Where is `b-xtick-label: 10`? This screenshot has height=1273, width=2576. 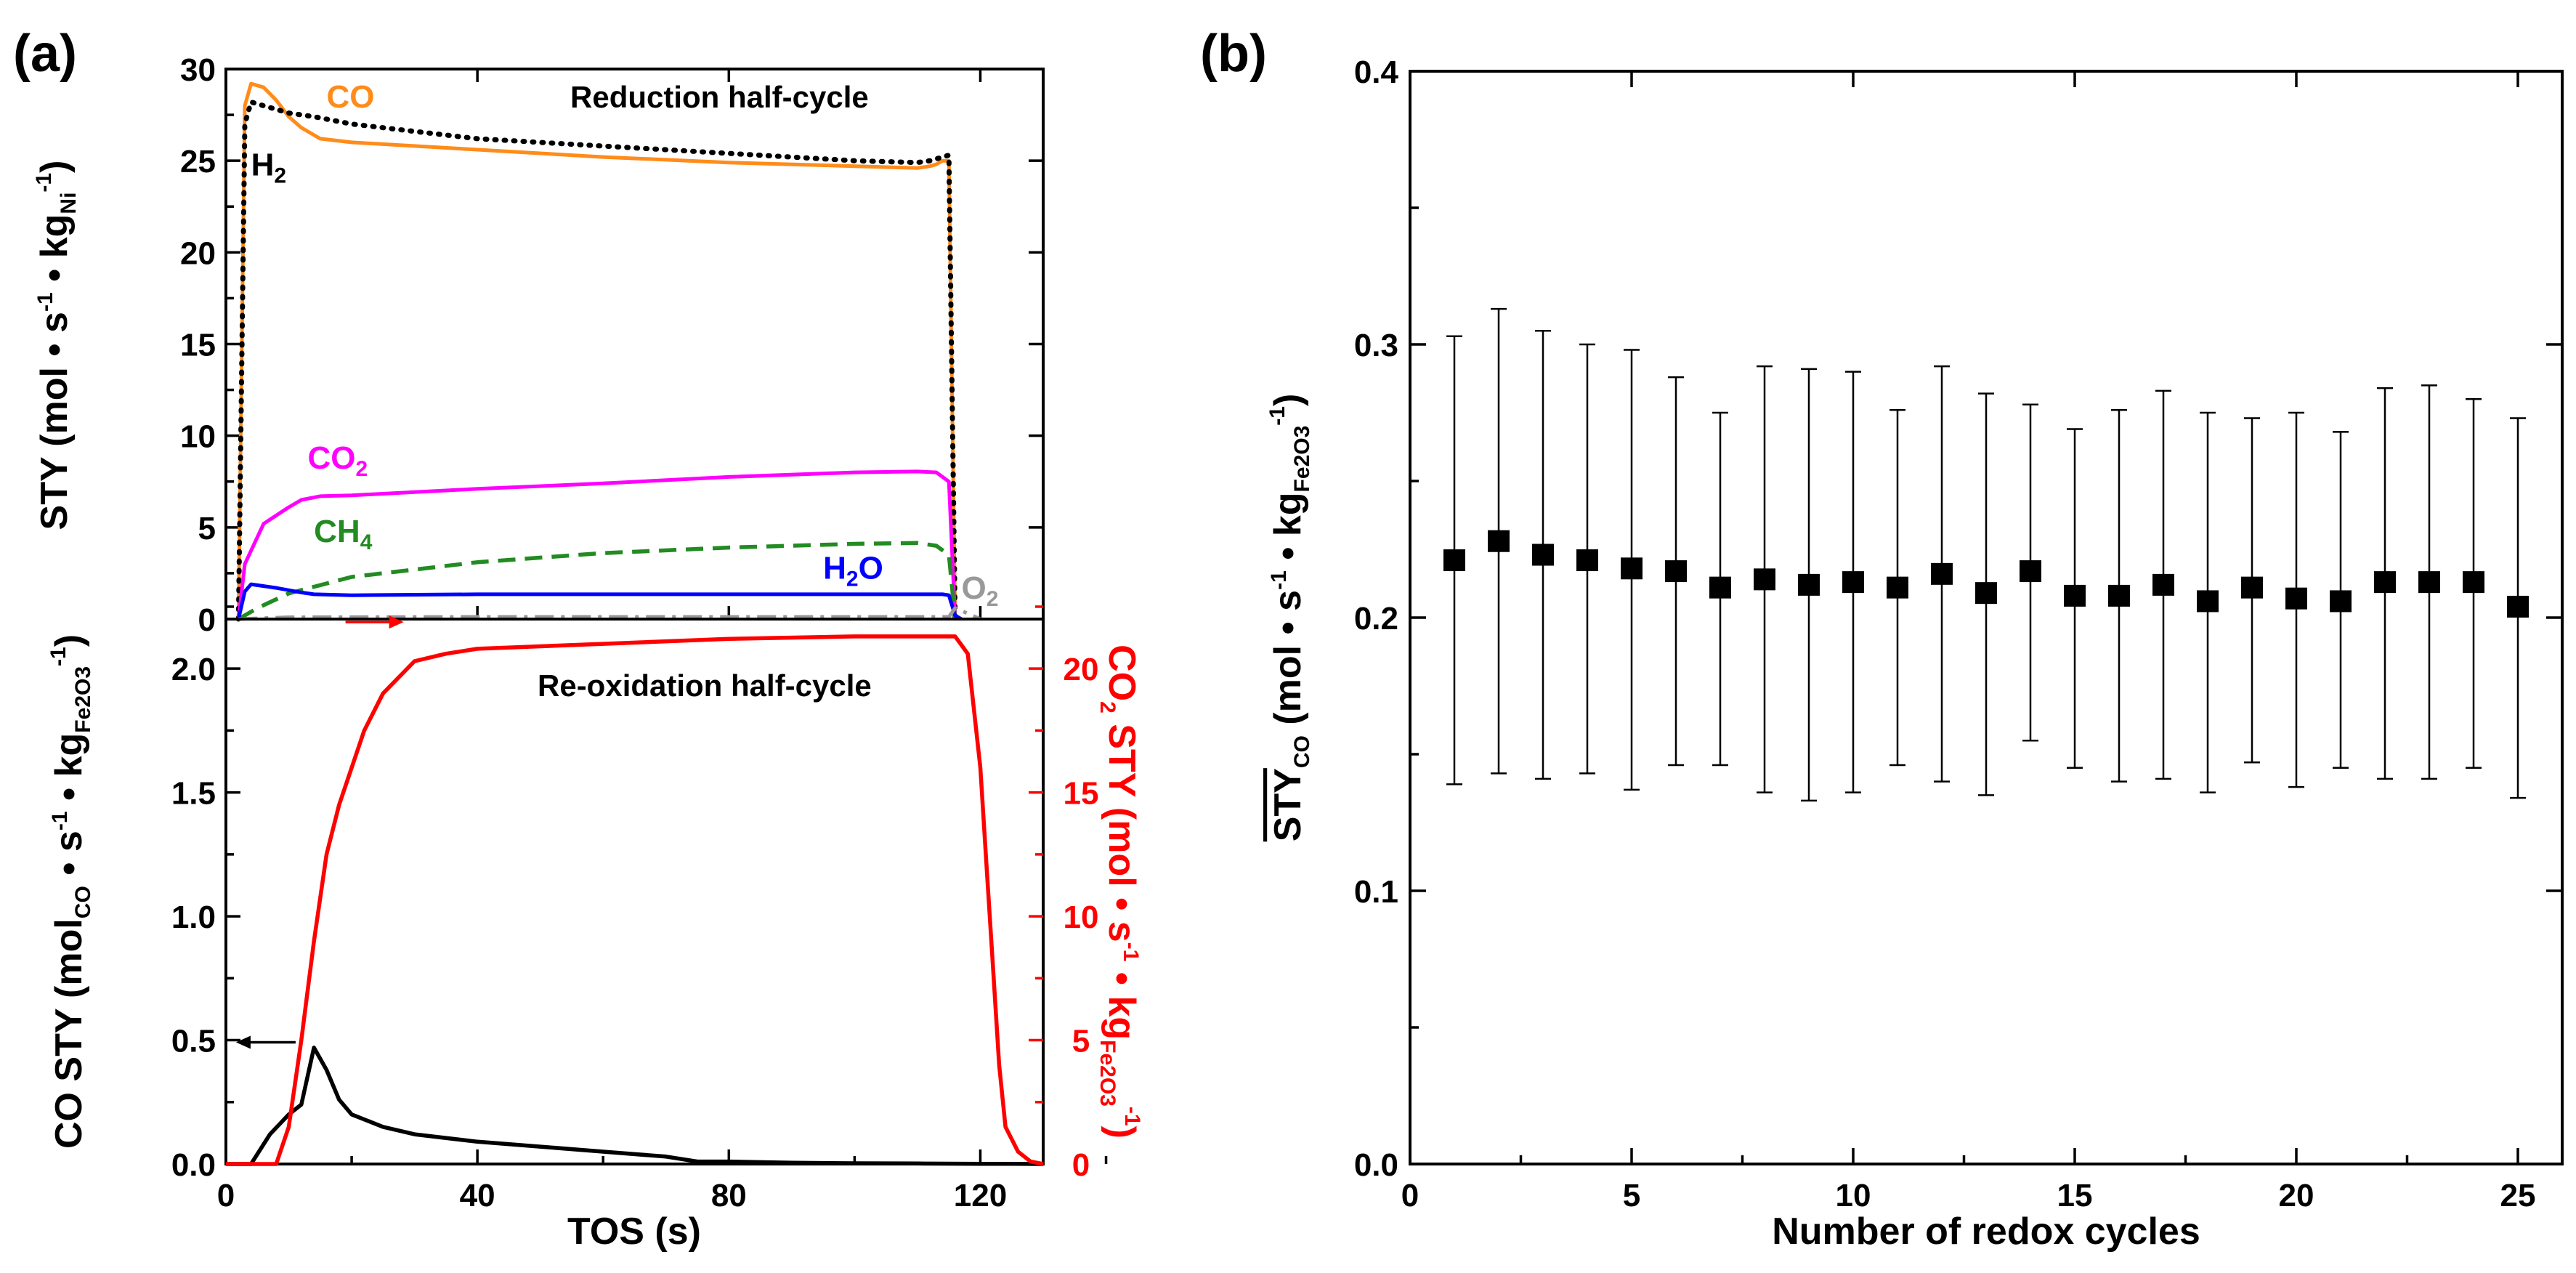
b-xtick-label: 10 is located at coordinates (1854, 1195).